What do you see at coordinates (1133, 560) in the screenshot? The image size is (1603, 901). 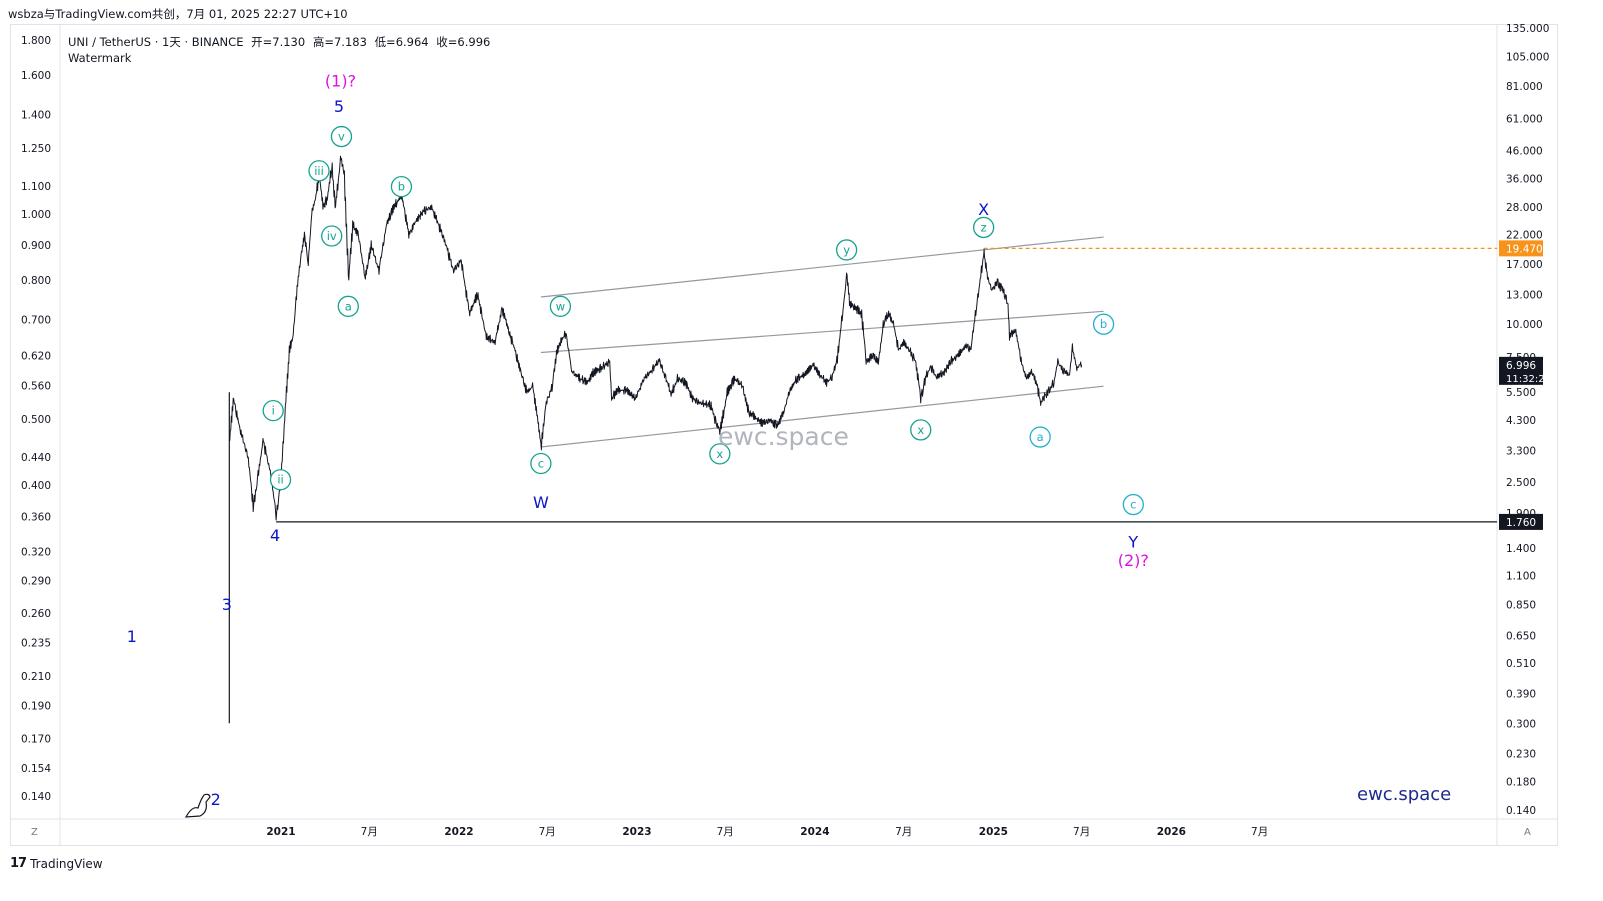 I see `wave-label: (2)?` at bounding box center [1133, 560].